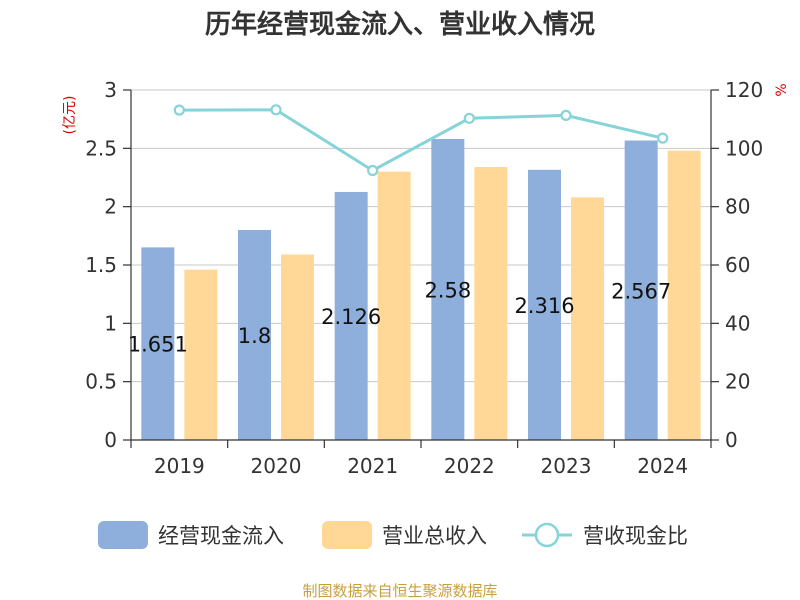  I want to click on y-right-tick-label: 100, so click(744, 148).